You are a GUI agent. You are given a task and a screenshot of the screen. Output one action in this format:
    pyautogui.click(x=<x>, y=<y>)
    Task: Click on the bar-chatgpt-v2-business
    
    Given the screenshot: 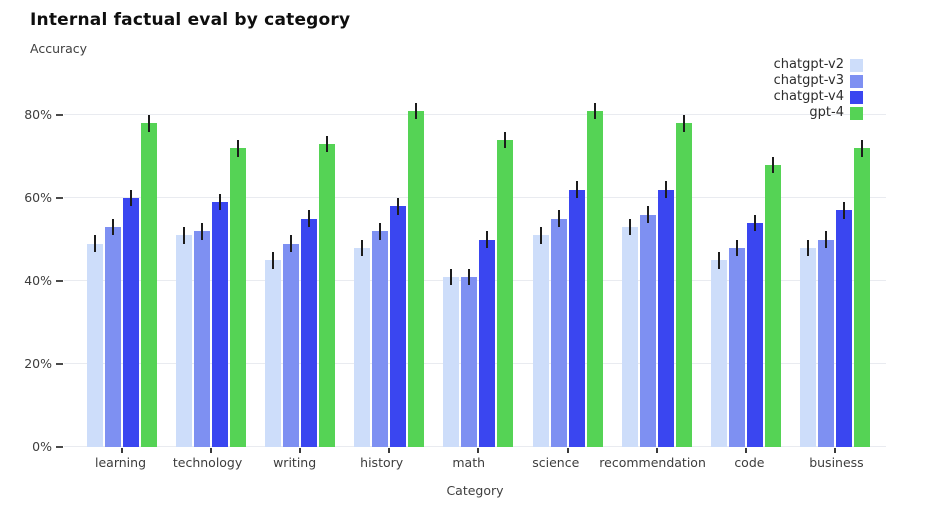 What is the action you would take?
    pyautogui.click(x=808, y=343)
    